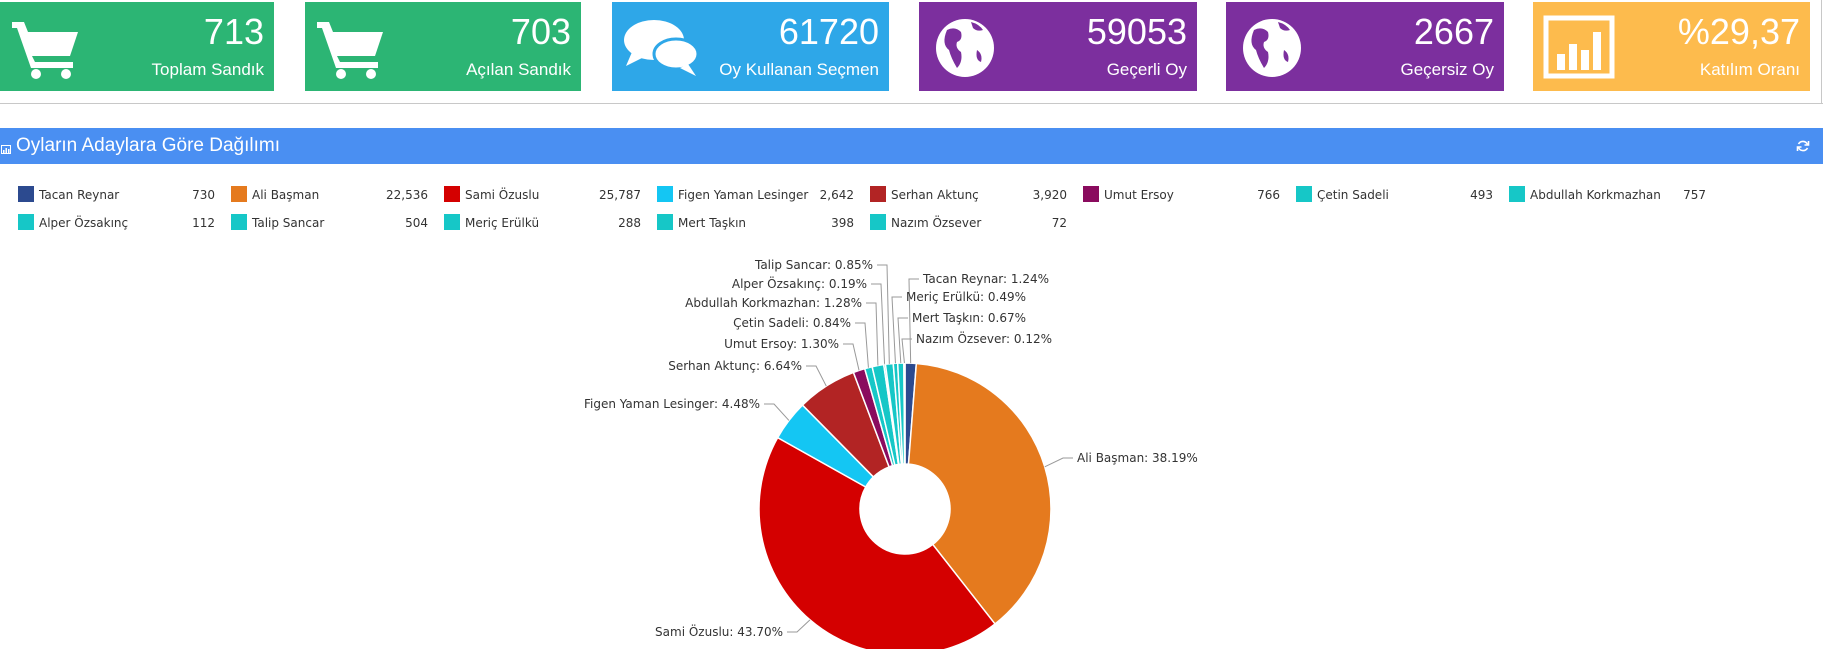 This screenshot has height=649, width=1823. I want to click on legend-value: 112, so click(203, 223).